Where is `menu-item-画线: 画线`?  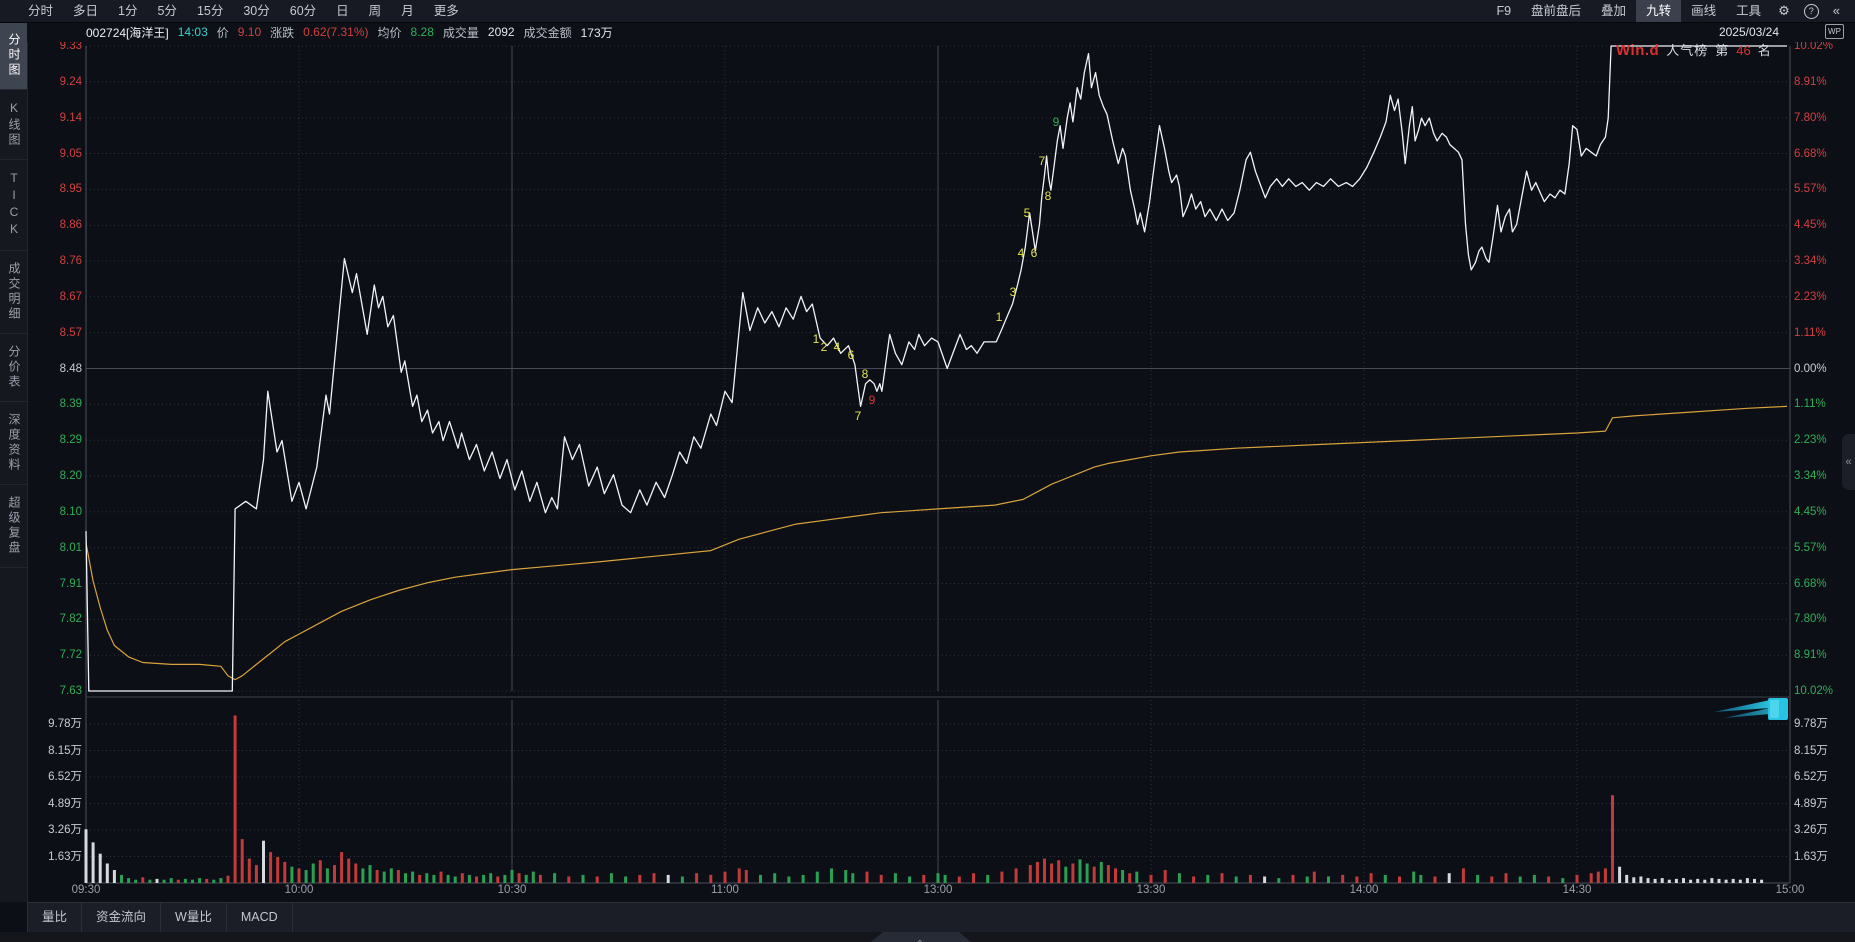
menu-item-画线: 画线 is located at coordinates (1704, 11).